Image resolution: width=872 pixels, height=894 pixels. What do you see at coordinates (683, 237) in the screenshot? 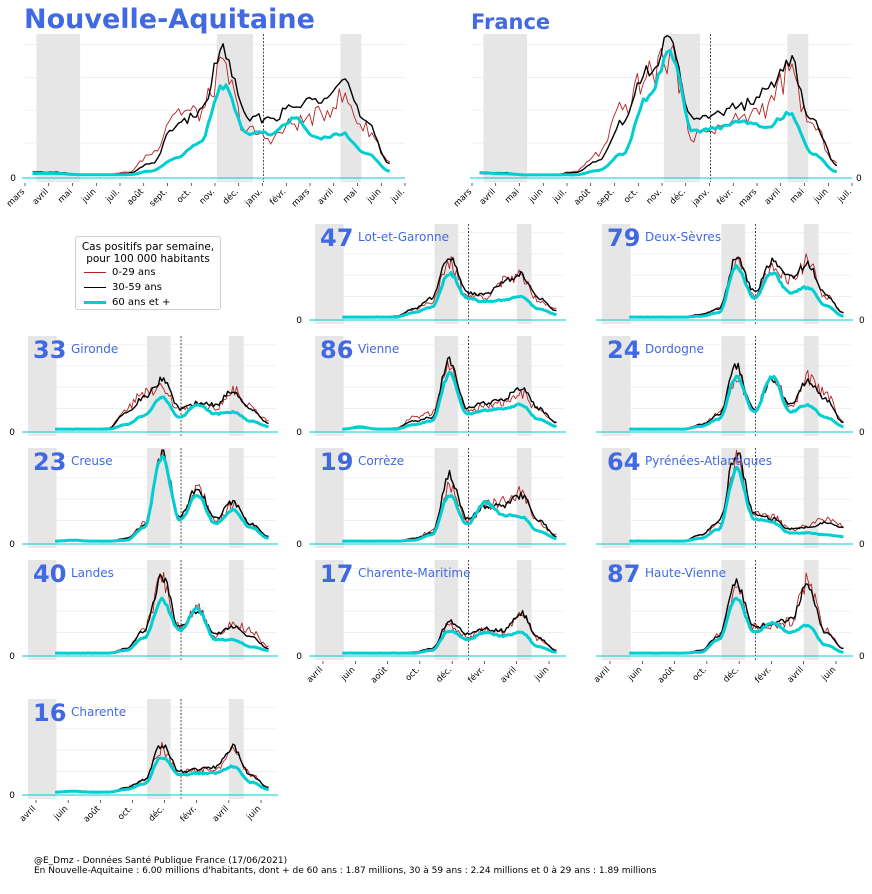
I see `department-name: Deux-Sèvres` at bounding box center [683, 237].